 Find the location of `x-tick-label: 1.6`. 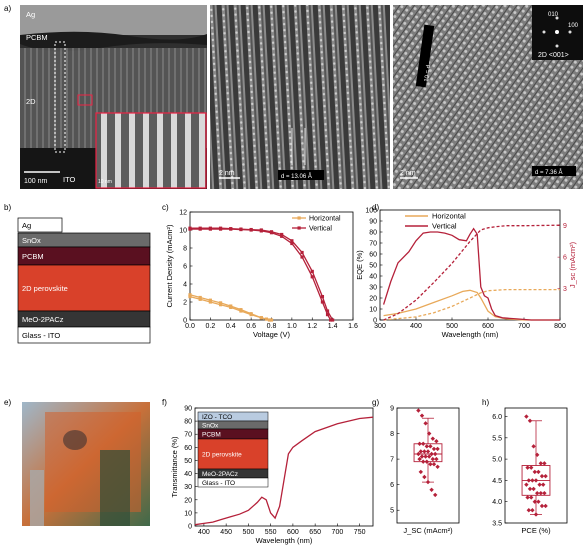

x-tick-label: 1.6 is located at coordinates (353, 326).